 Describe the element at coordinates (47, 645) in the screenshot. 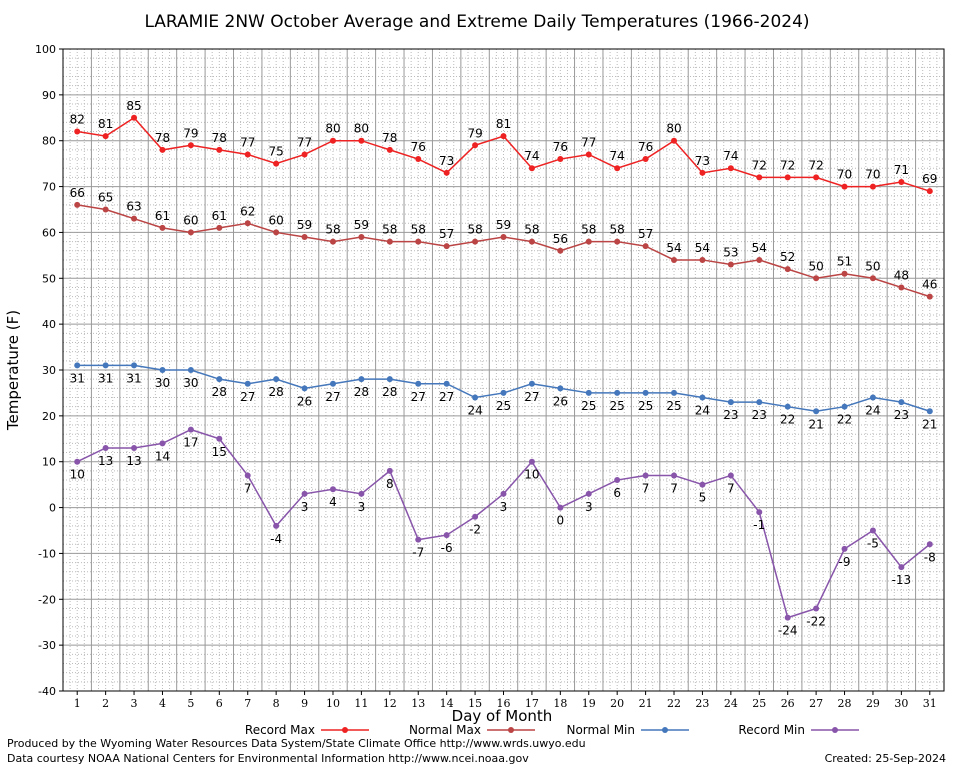

I see `y-tick-label: -30` at that location.